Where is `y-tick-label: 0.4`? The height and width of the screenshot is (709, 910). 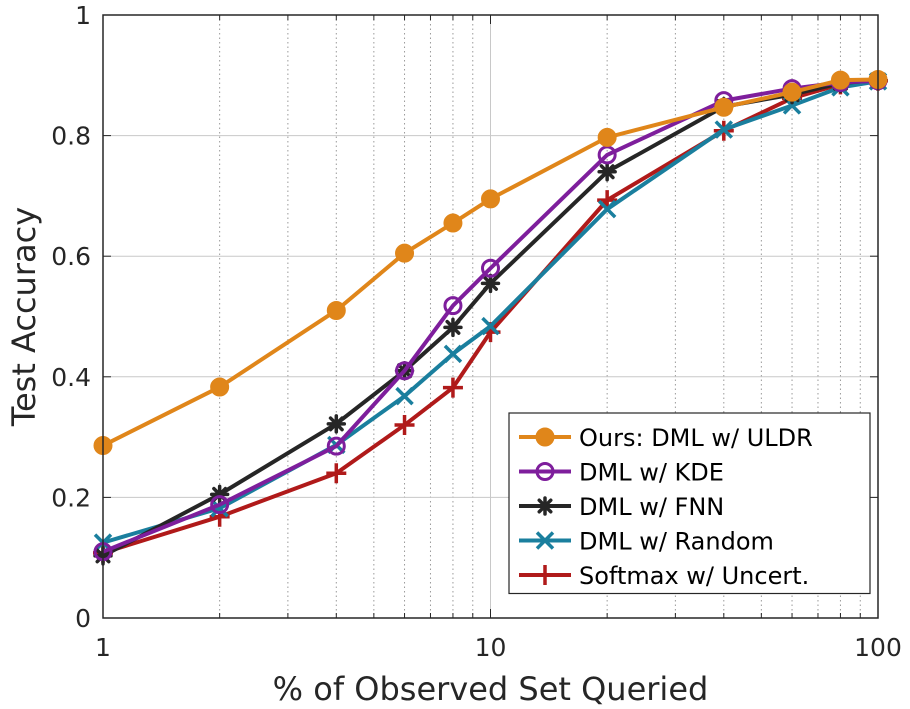
y-tick-label: 0.4 is located at coordinates (71, 377).